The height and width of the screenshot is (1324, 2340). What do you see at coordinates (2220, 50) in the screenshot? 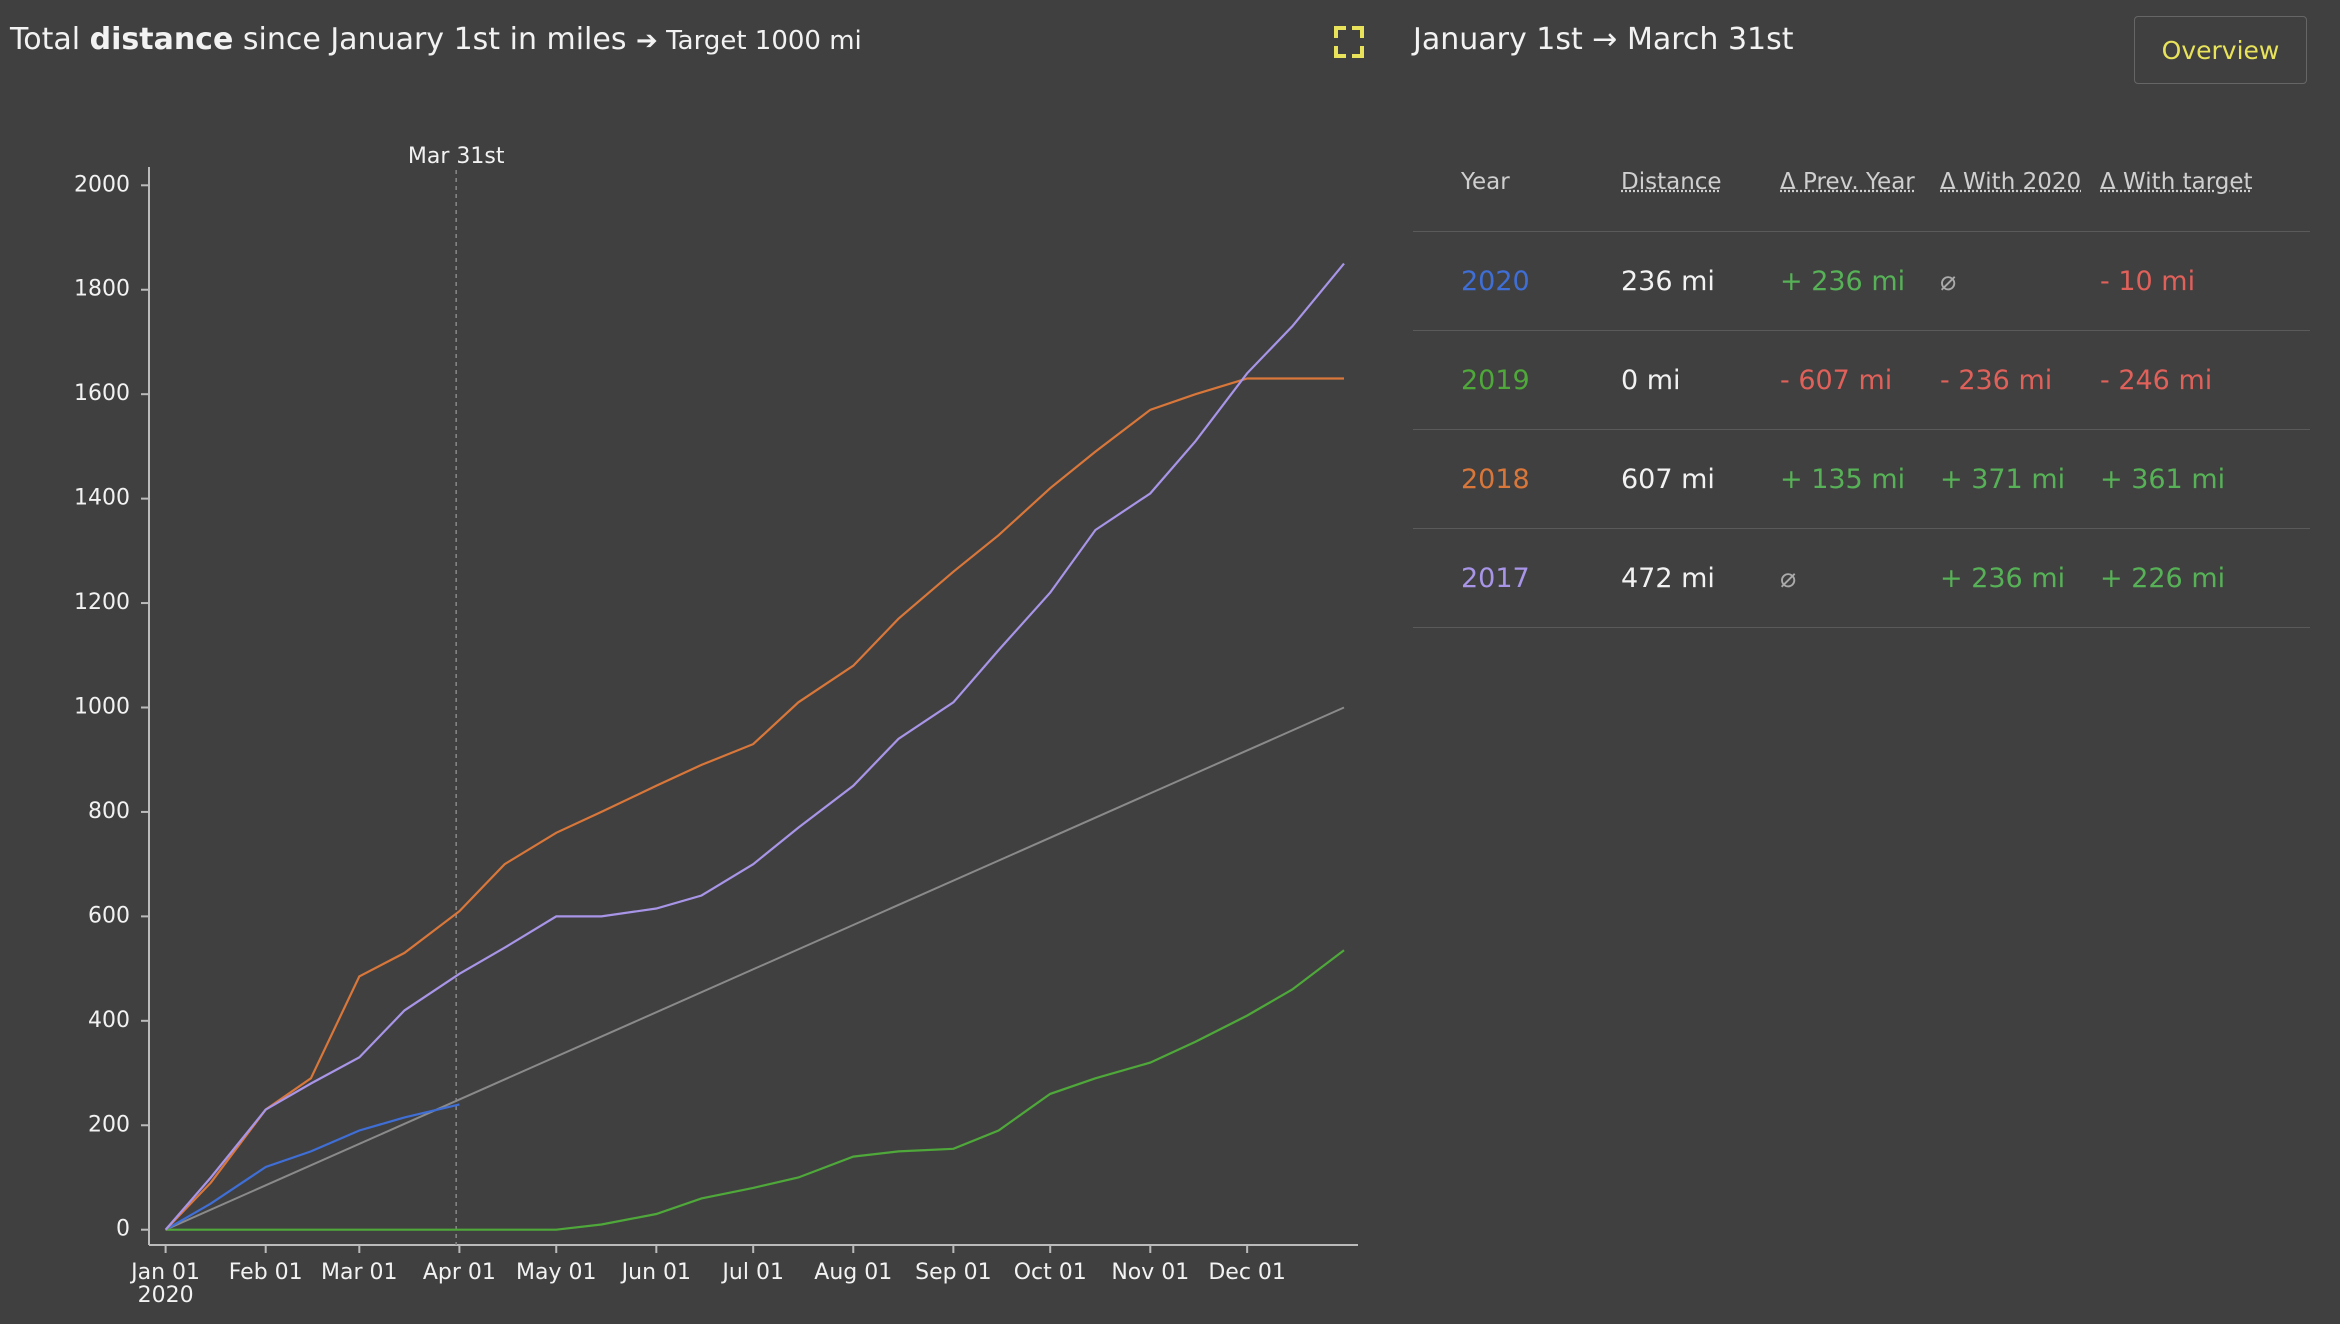
I see `overview-button: Overview` at bounding box center [2220, 50].